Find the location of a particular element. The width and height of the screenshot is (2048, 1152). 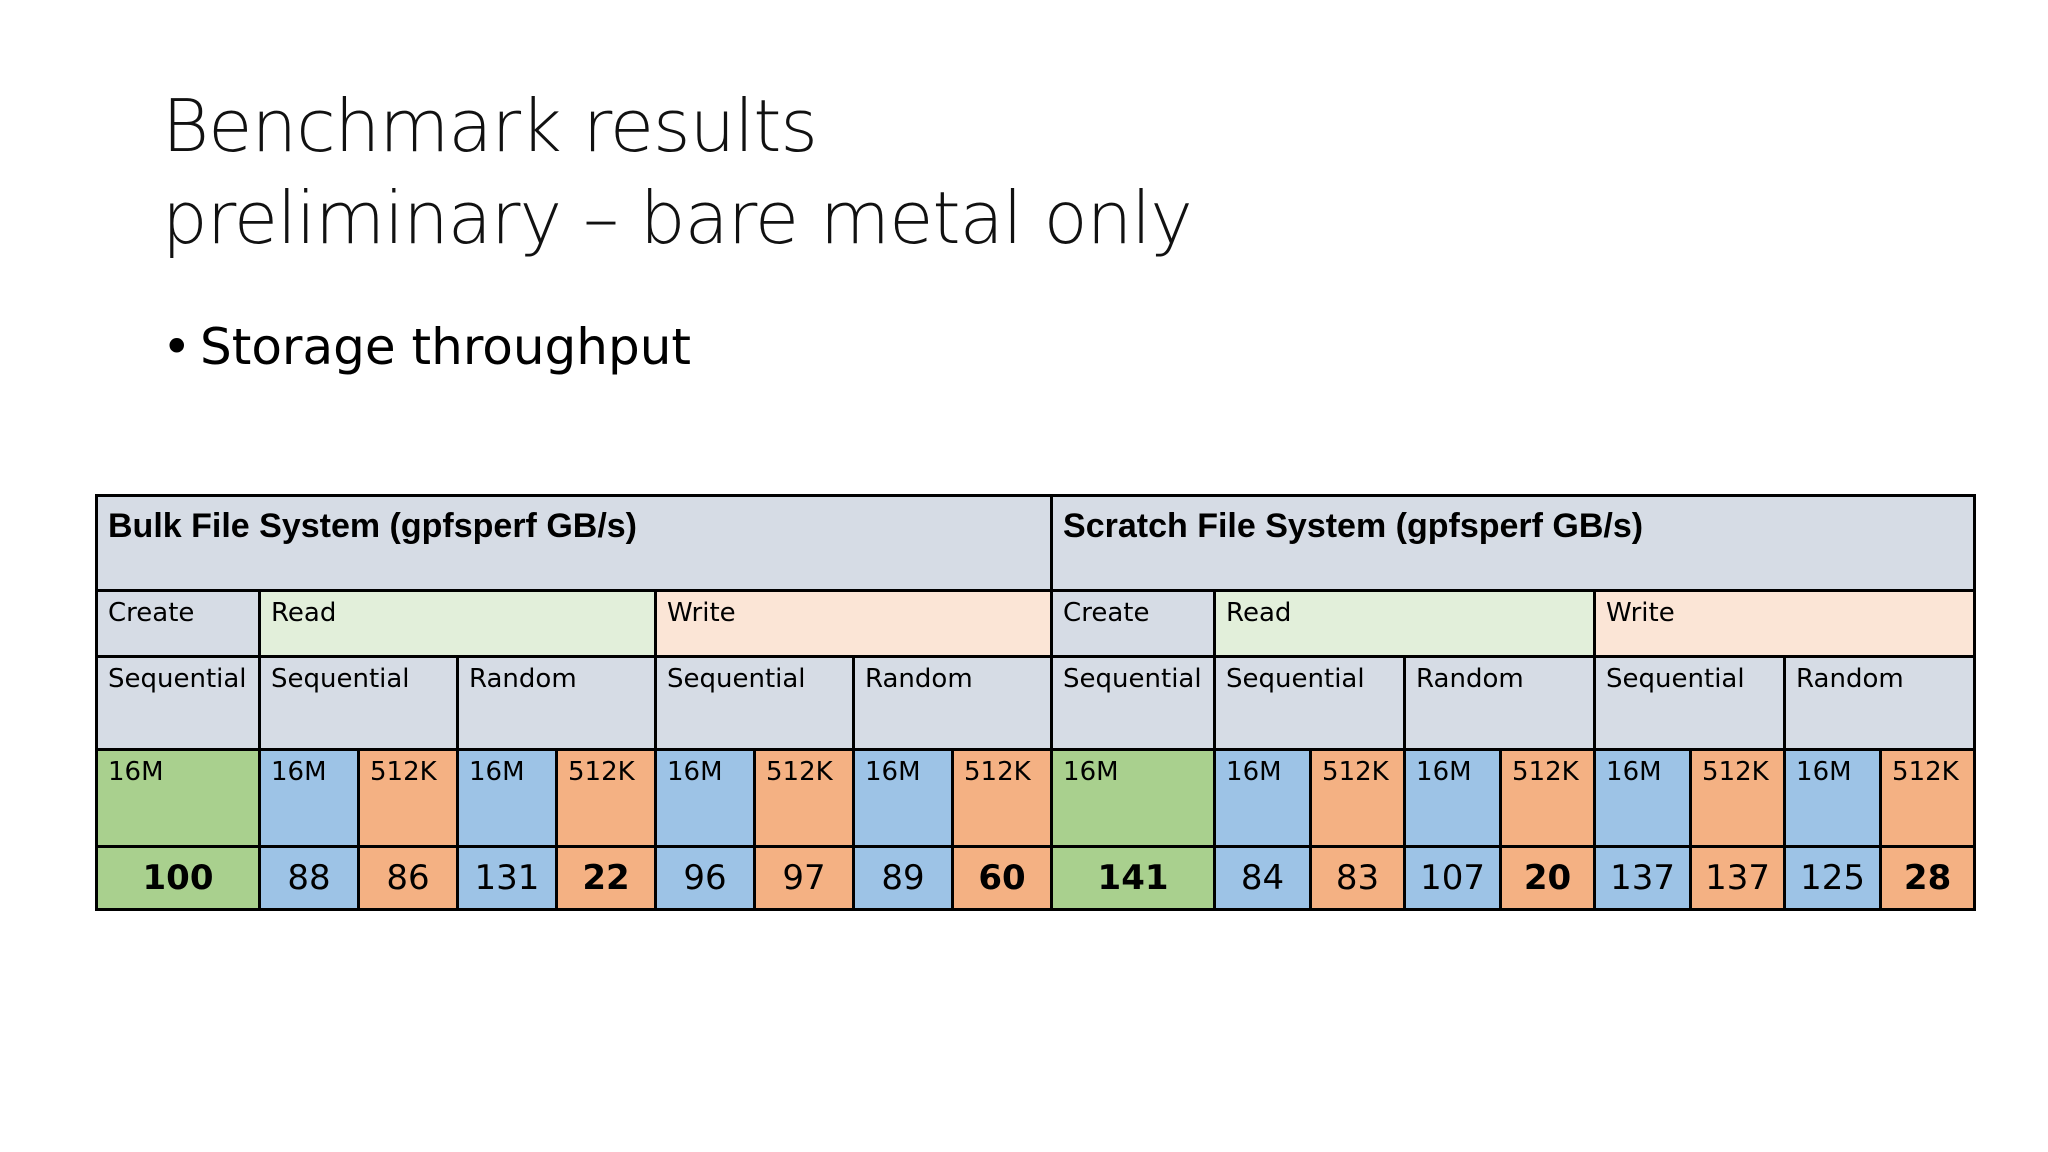

bulk-read-seq-16m-size: 16M is located at coordinates (309, 798).